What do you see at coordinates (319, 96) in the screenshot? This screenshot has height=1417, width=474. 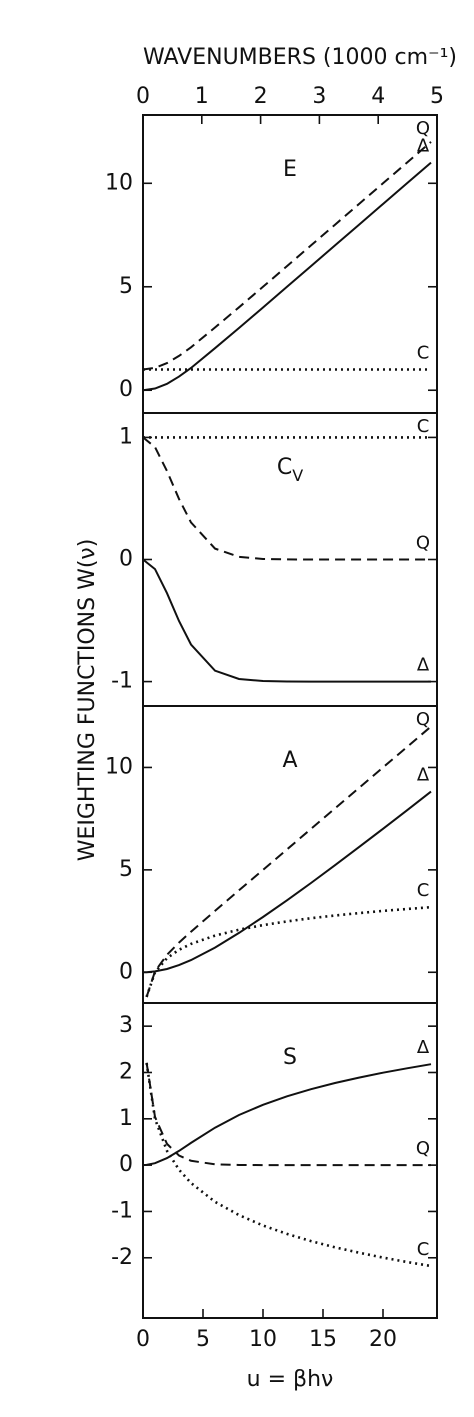 I see `top-tick-label: 3` at bounding box center [319, 96].